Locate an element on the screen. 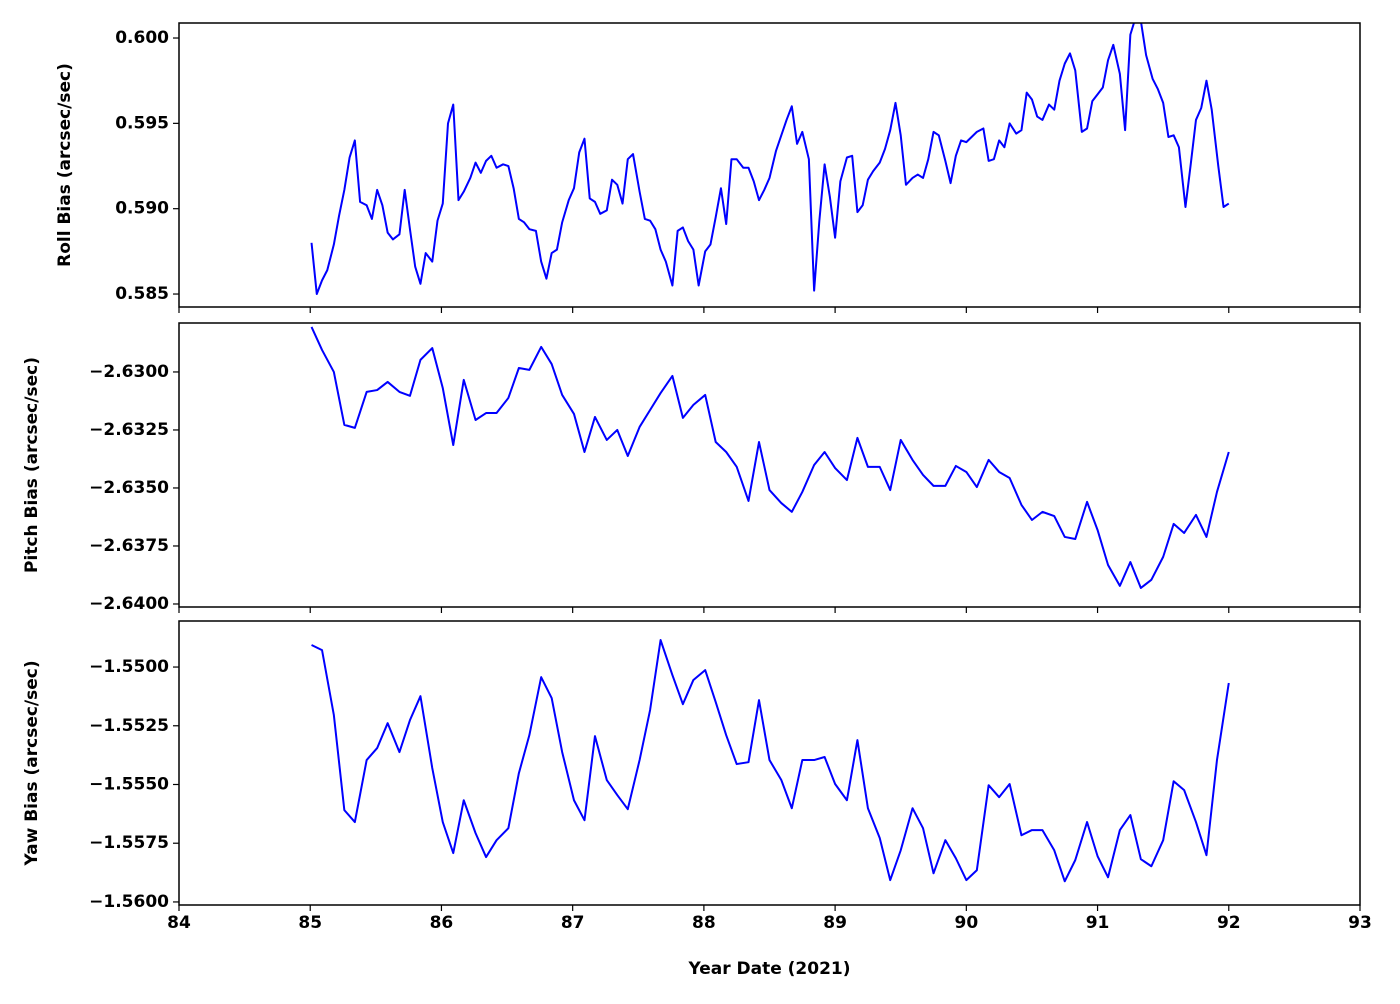 The width and height of the screenshot is (1400, 1004). y-axis-label: Yaw Bias (arcsec/sec) is located at coordinates (32, 763).